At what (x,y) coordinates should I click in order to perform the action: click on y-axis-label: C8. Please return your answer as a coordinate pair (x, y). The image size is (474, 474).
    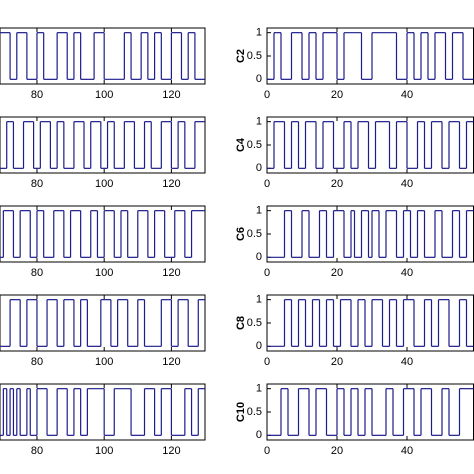
    Looking at the image, I should click on (241, 323).